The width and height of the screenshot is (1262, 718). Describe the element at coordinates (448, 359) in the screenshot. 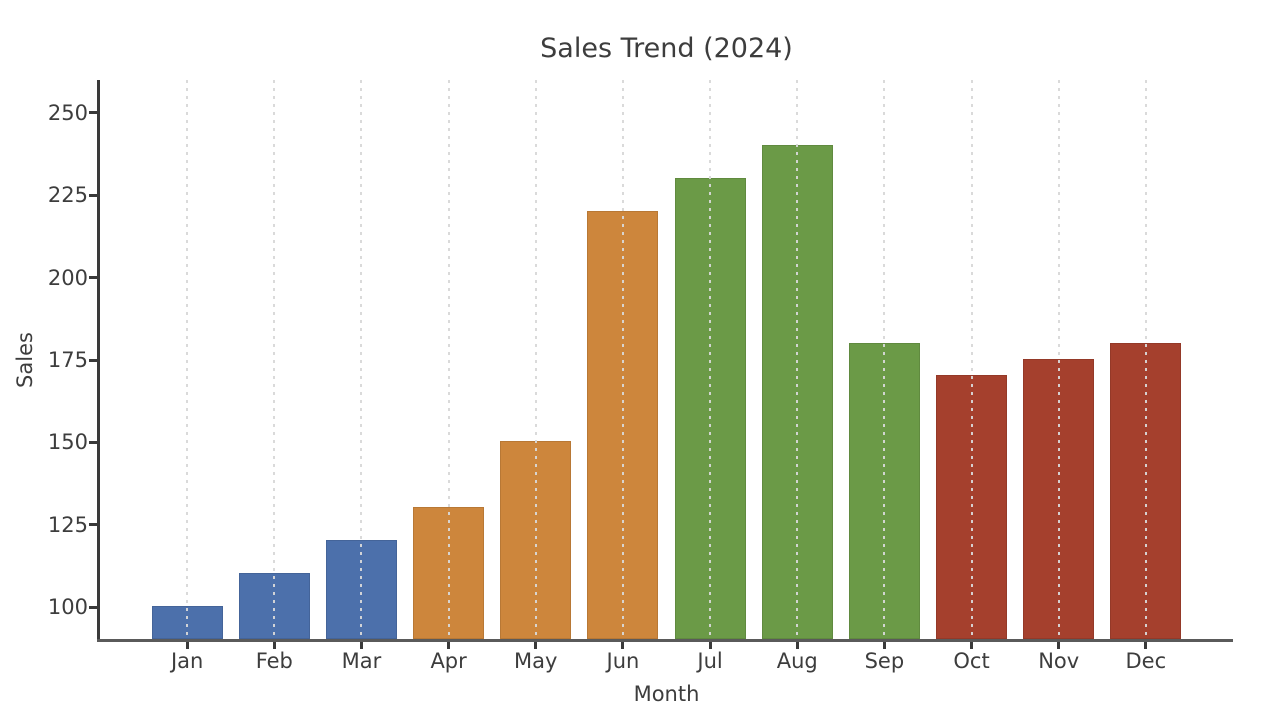

I see `gridline-apr` at that location.